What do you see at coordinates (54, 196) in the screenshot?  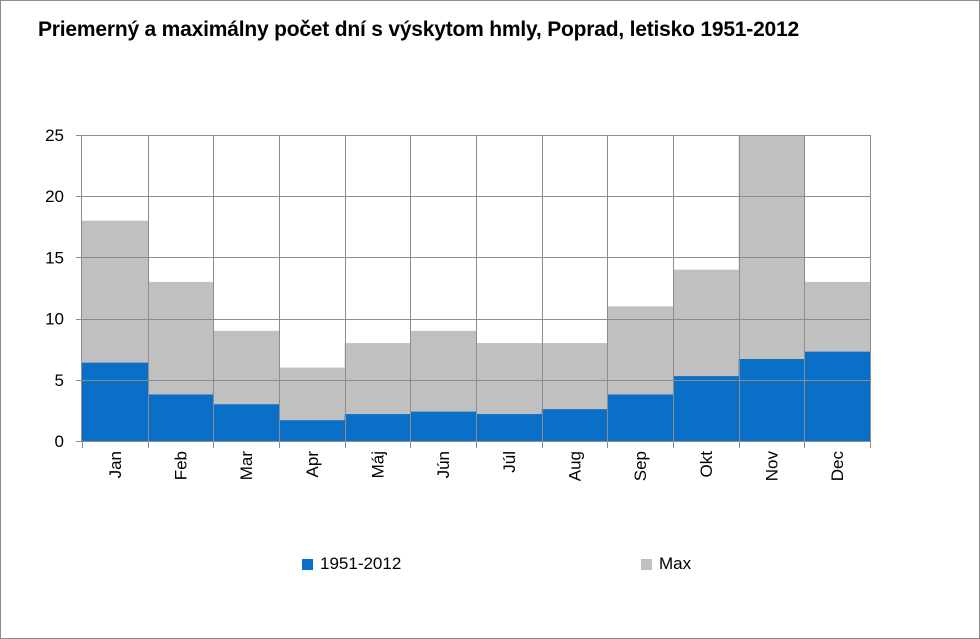 I see `y-tick-label: 20` at bounding box center [54, 196].